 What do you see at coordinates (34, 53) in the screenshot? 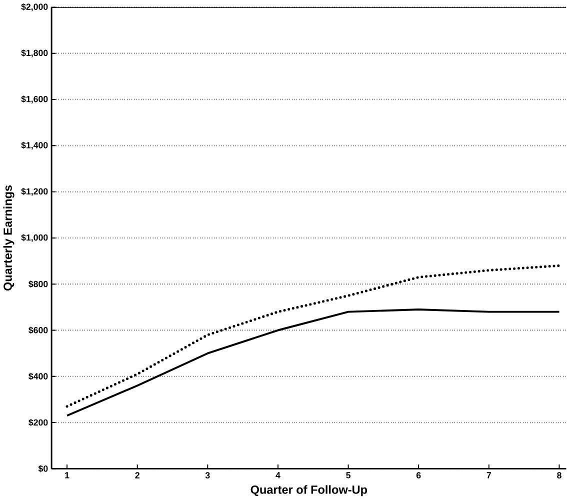
I see `y-tick-label: $1,800` at bounding box center [34, 53].